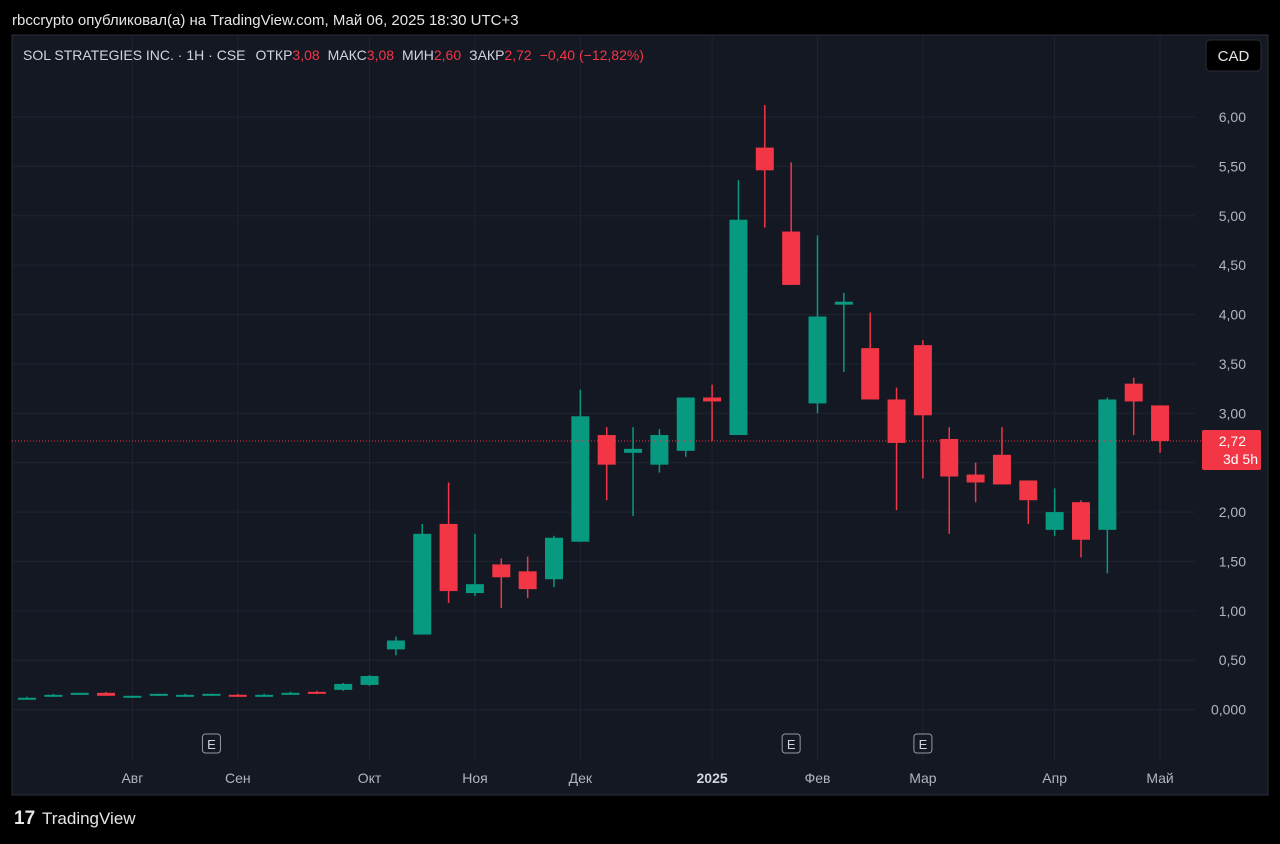  Describe the element at coordinates (1232, 216) in the screenshot. I see `y-tick-label: 5,00` at that location.